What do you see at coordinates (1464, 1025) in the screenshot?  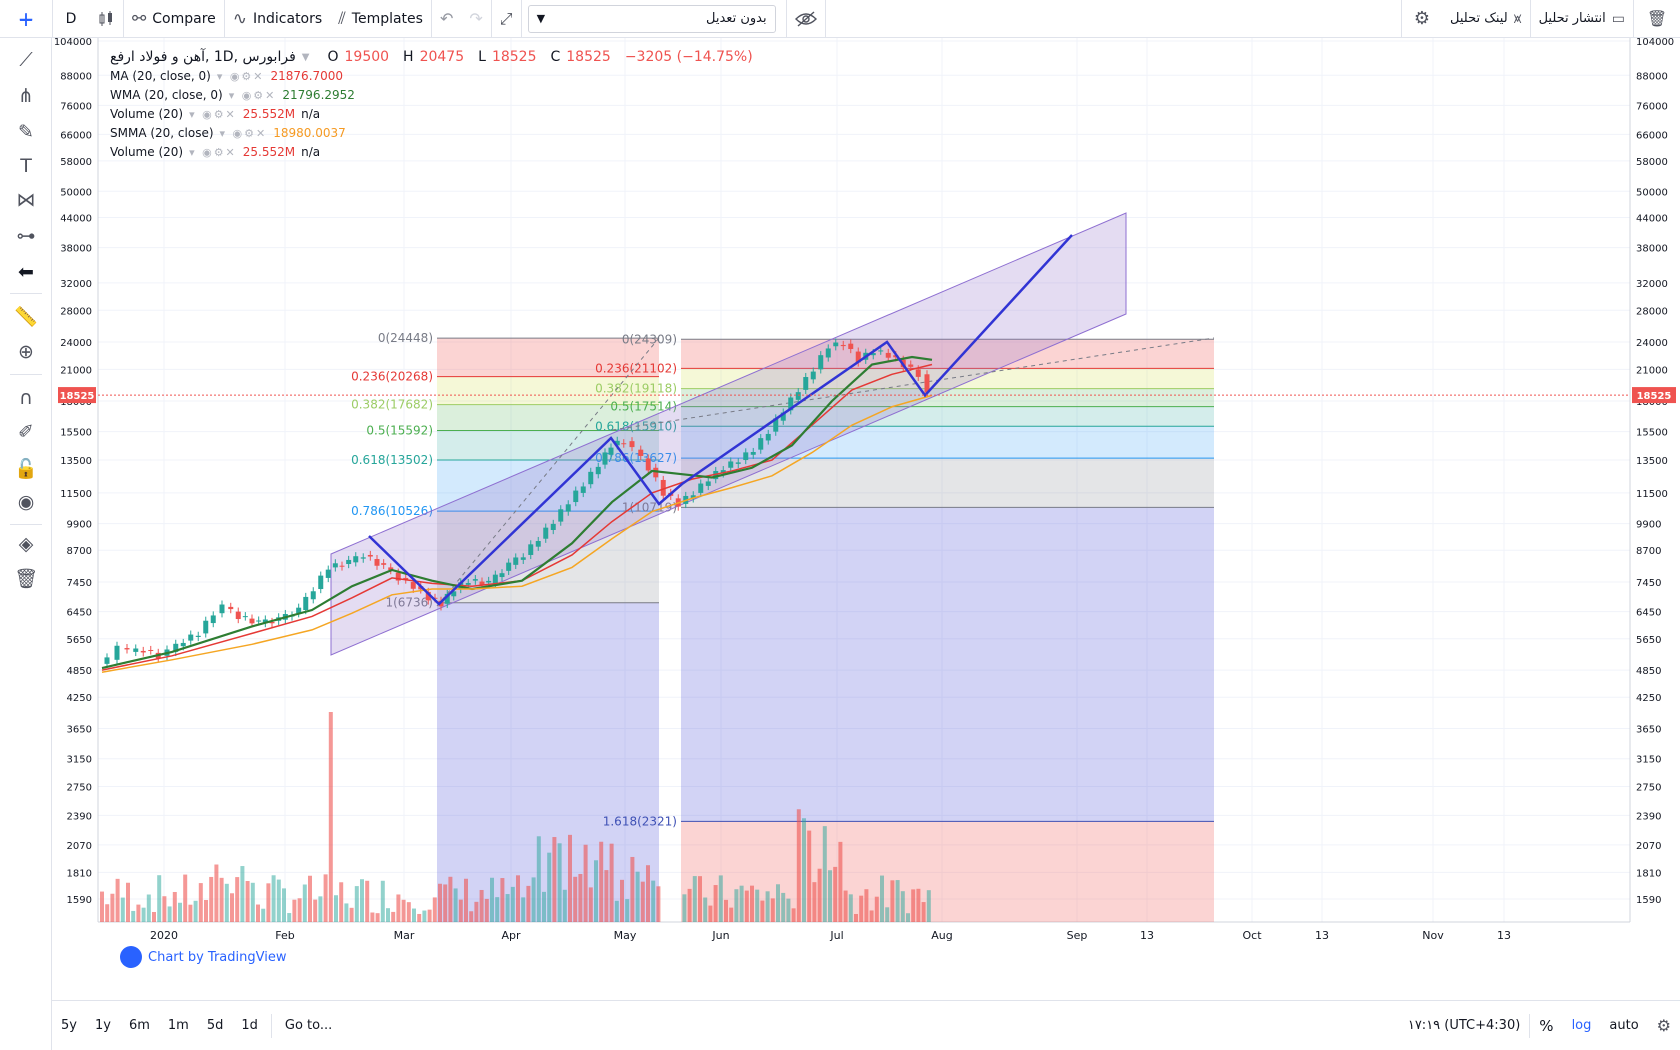 I see `timezone-clock: ۱۷:۱۹ (UTC+4:30)` at bounding box center [1464, 1025].